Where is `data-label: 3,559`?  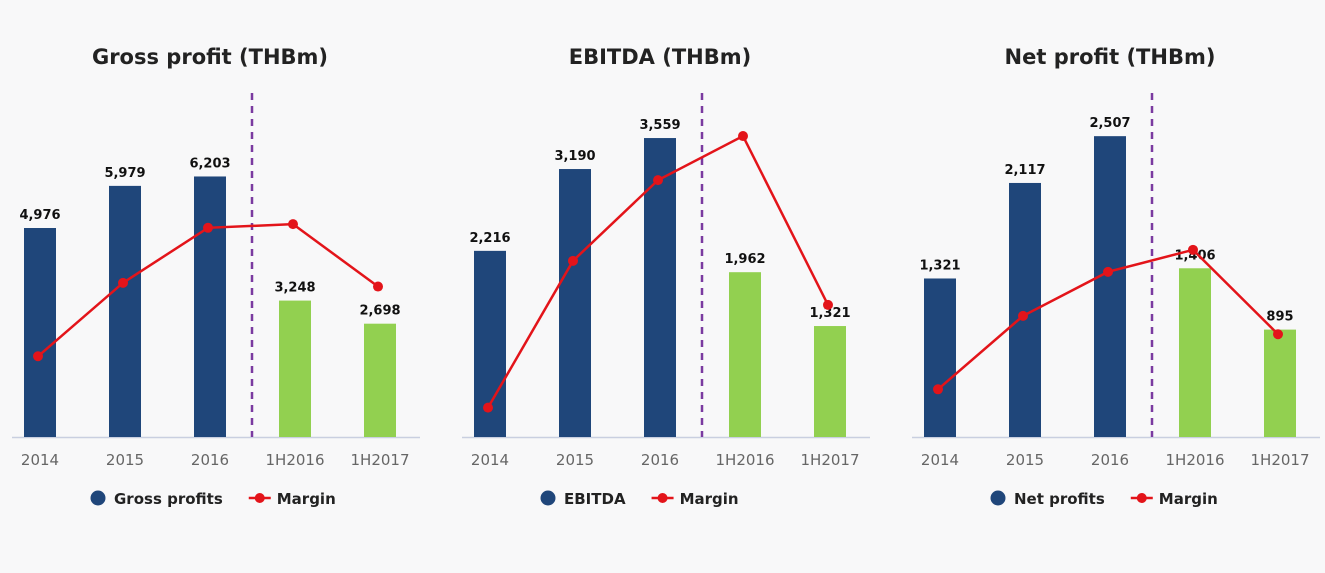
data-label: 3,559 is located at coordinates (659, 125).